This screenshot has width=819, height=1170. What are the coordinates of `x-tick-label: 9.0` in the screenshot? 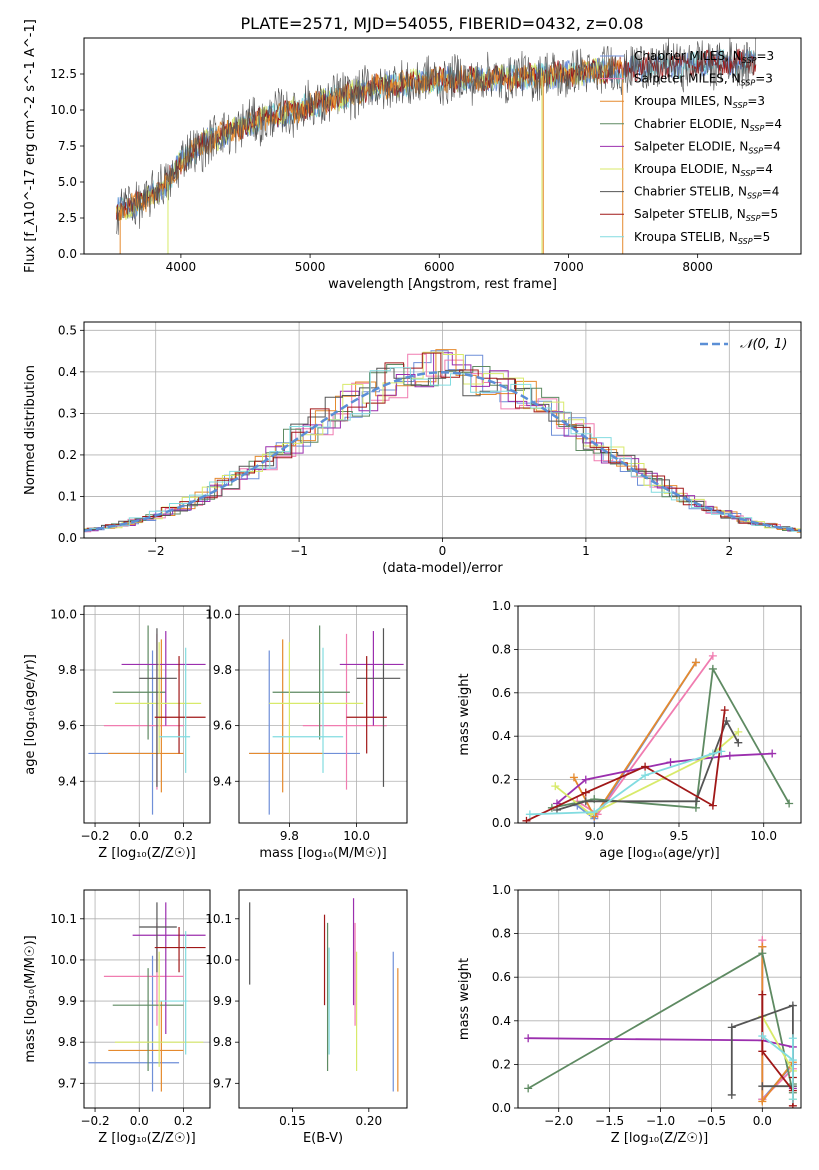 It's located at (594, 836).